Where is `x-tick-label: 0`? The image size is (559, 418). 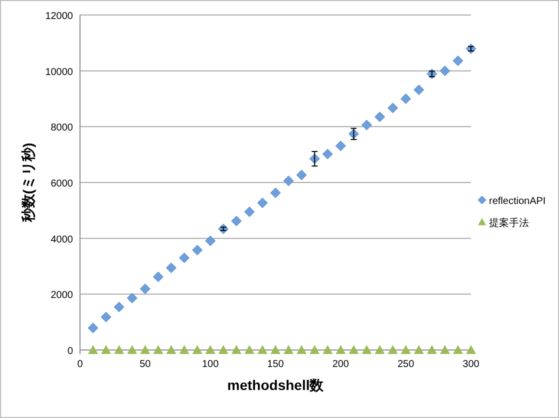 x-tick-label: 0 is located at coordinates (80, 364).